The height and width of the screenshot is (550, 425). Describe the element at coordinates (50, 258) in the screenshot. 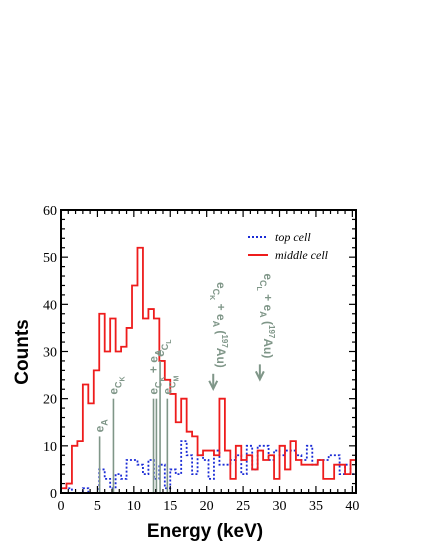

I see `y-tick-label: 50` at that location.